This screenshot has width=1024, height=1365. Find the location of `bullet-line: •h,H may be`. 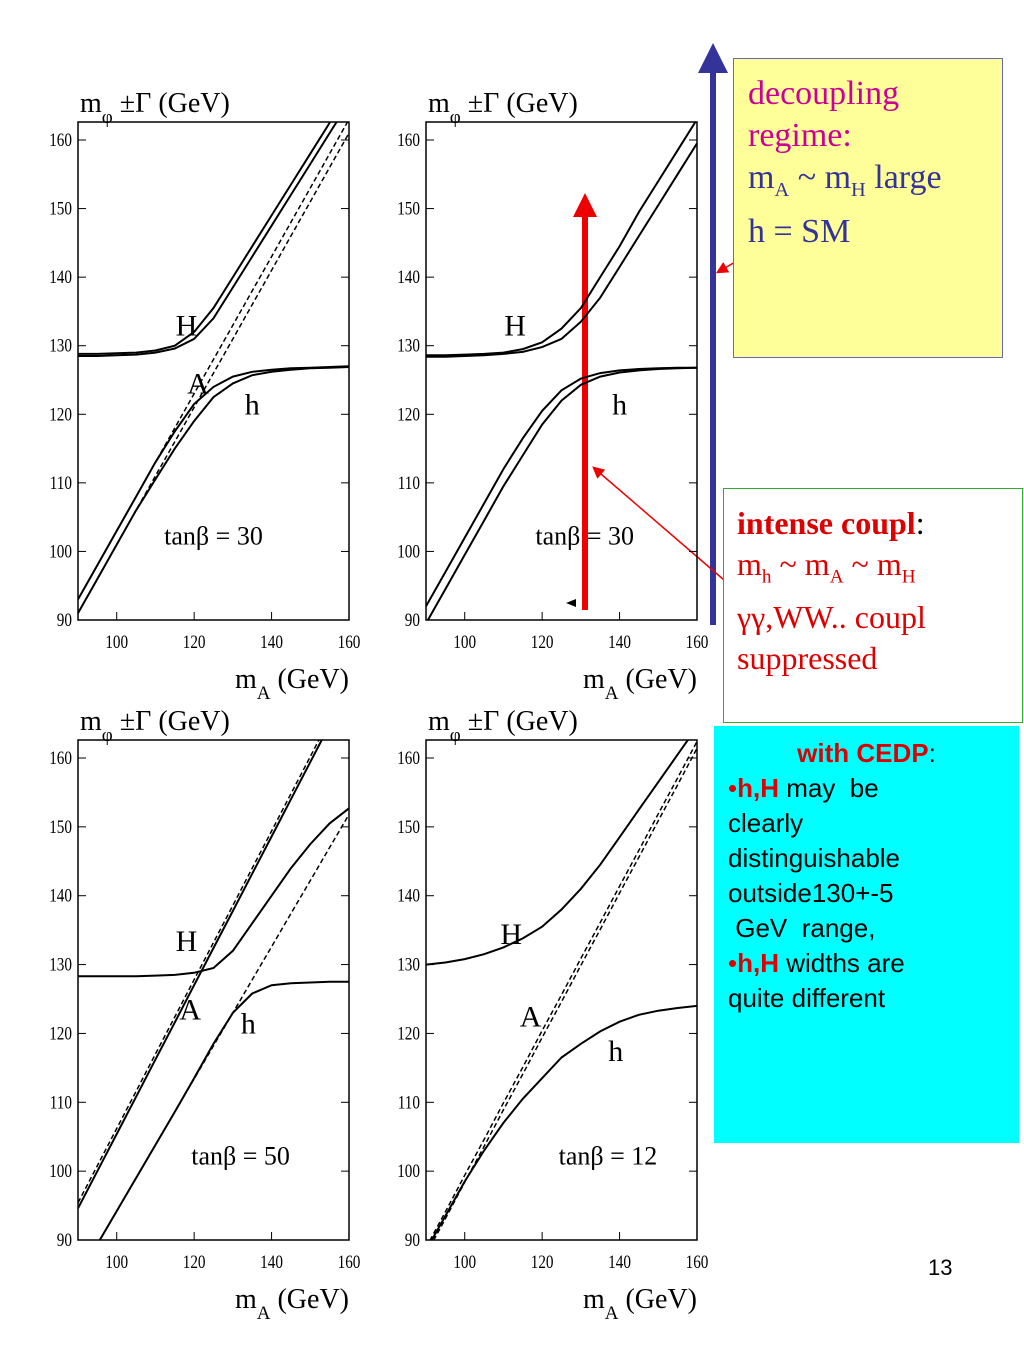

bullet-line: •h,H may be is located at coordinates (873, 788).